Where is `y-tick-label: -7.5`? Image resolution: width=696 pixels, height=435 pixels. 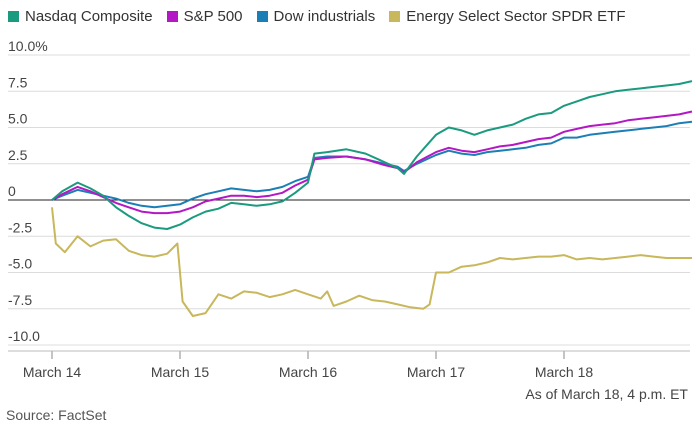
y-tick-label: -7.5 is located at coordinates (20, 300).